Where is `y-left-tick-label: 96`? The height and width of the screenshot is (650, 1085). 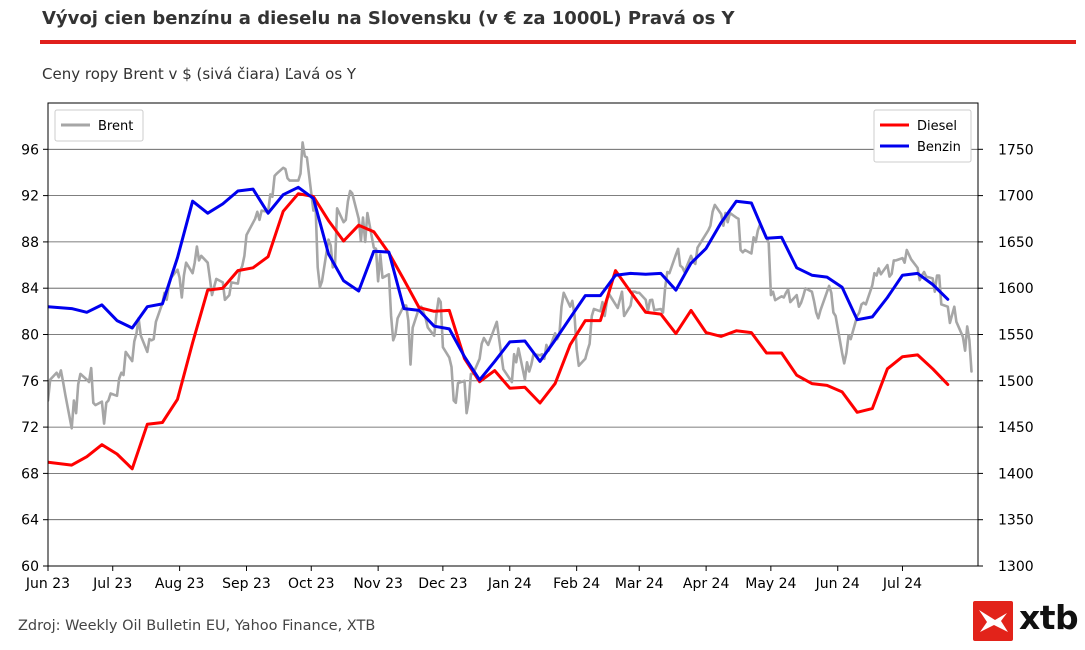
y-left-tick-label: 96 is located at coordinates (30, 150).